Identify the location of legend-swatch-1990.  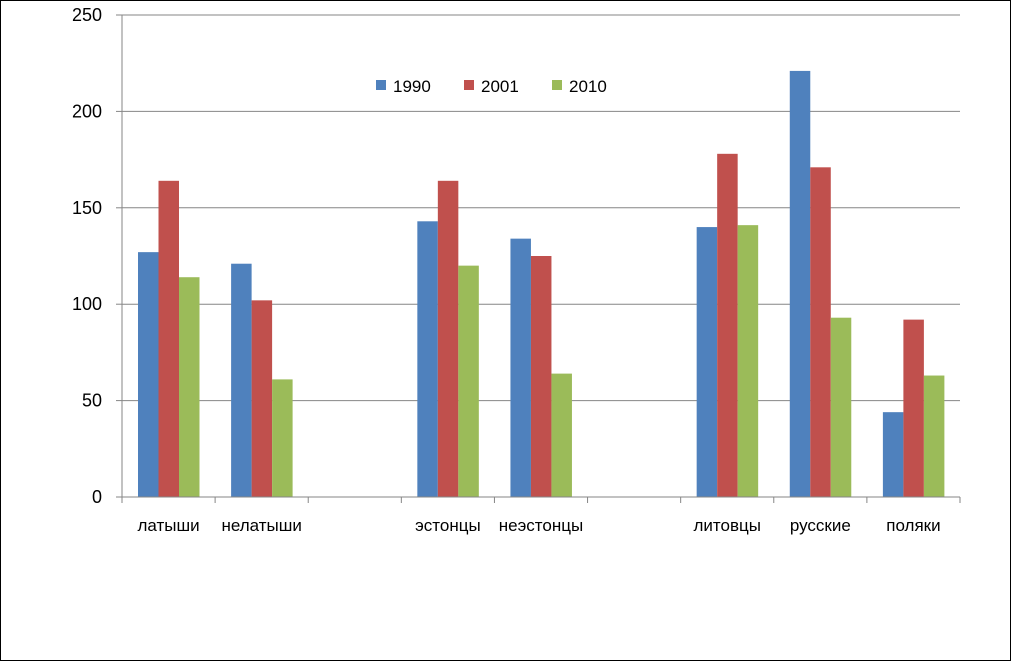
(381, 85).